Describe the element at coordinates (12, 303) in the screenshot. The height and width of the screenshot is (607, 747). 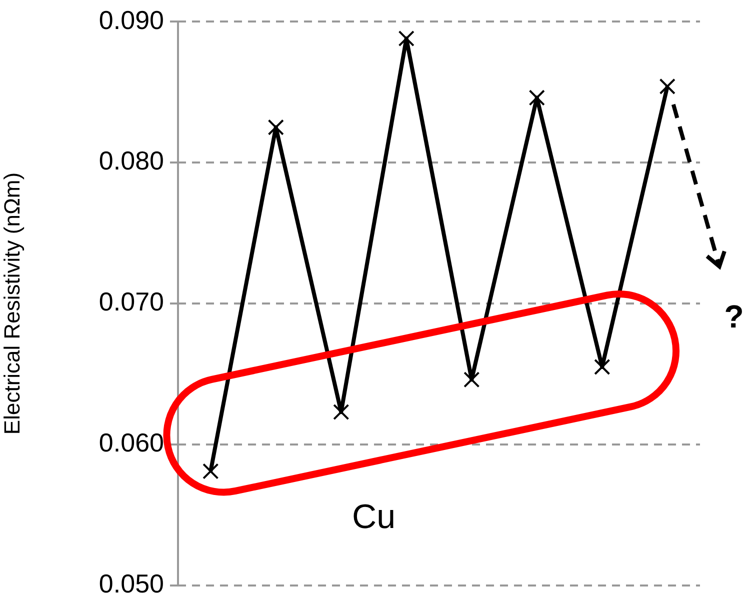
I see `y-axis-title: Electrical Resistivity (nΩm)` at that location.